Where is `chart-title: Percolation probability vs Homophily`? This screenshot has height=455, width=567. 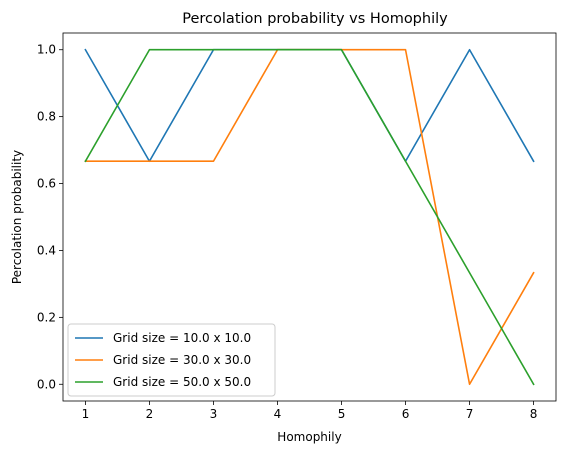
chart-title: Percolation probability vs Homophily is located at coordinates (315, 19).